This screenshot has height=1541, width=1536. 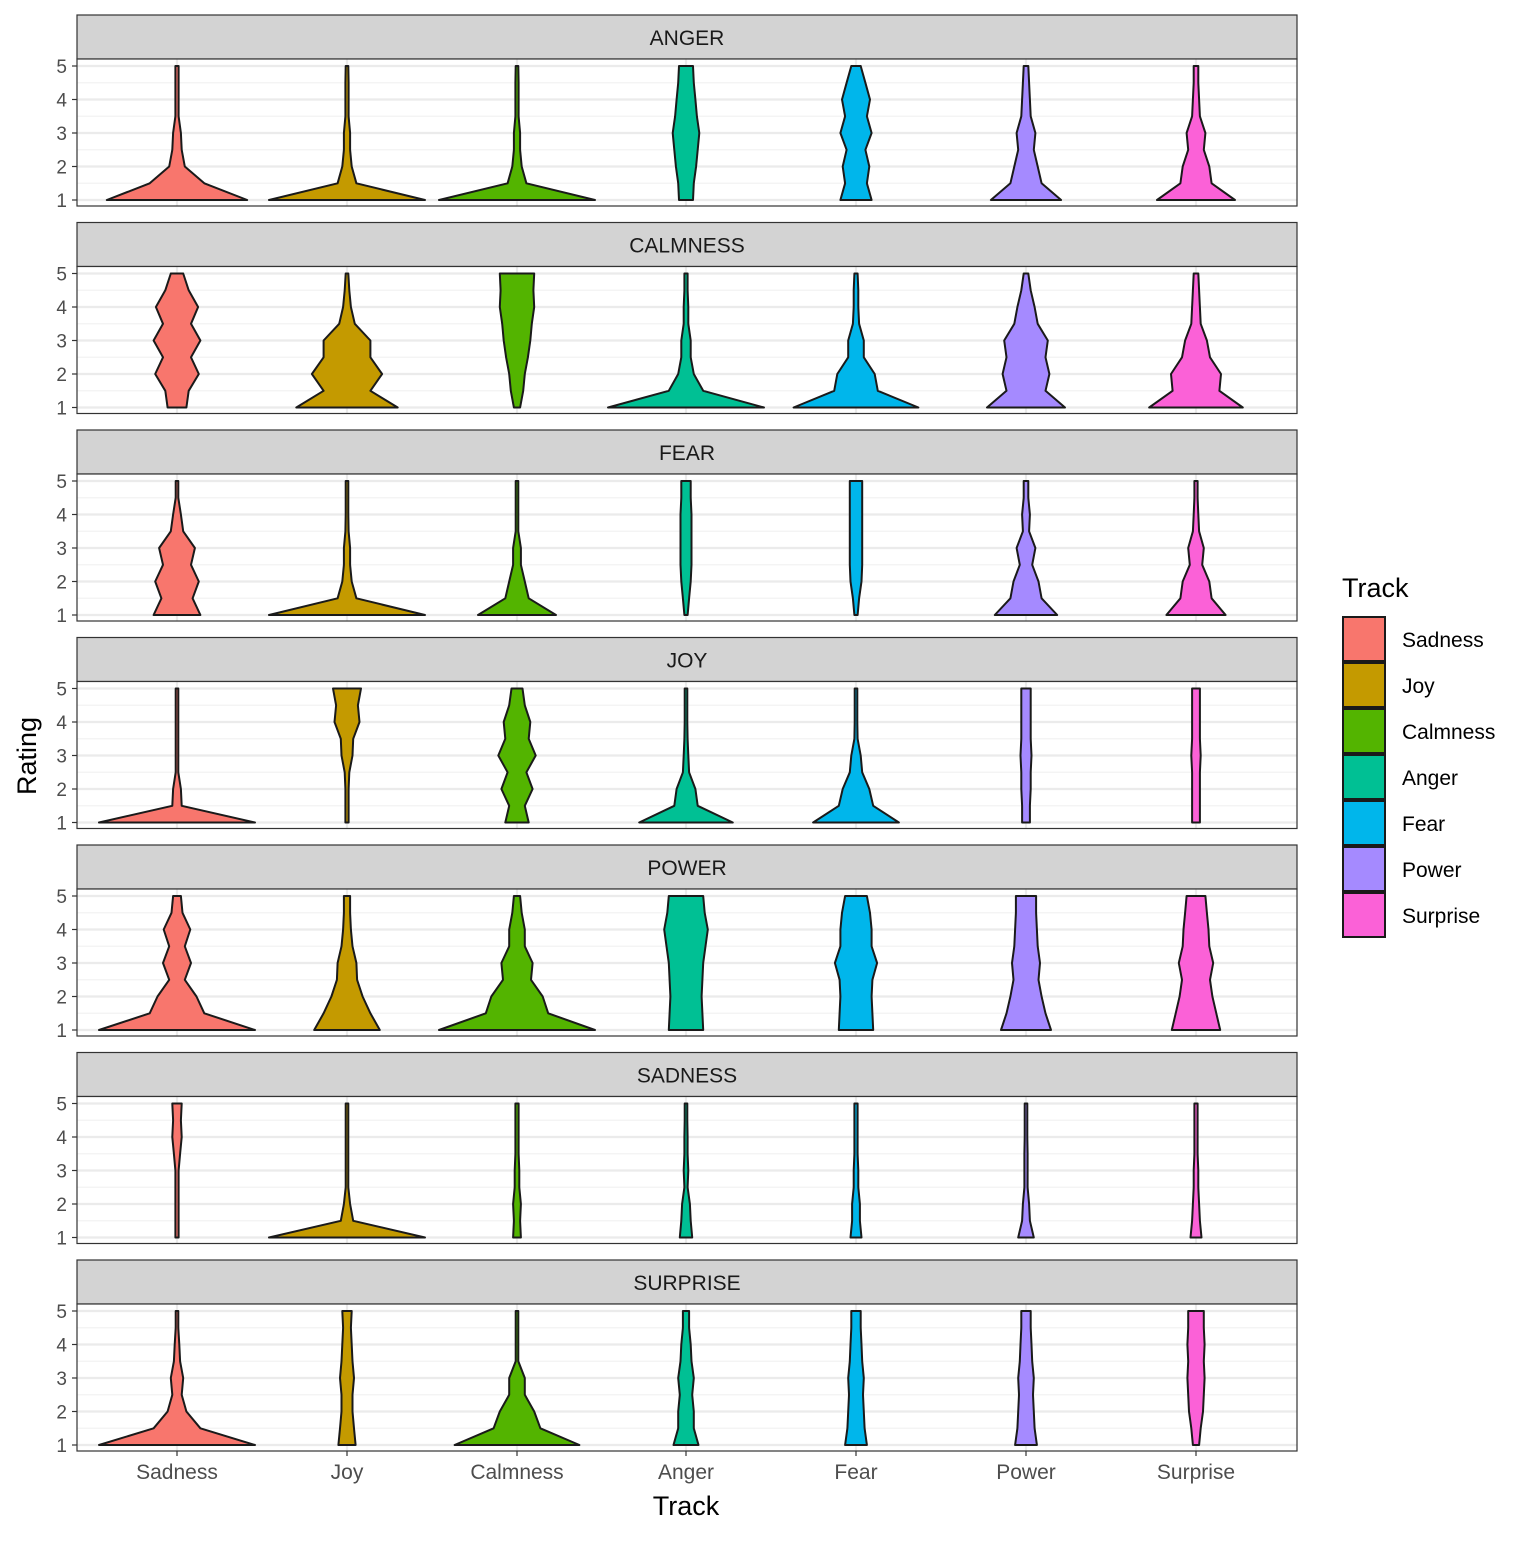 I want to click on panel-fear: FEAR 1 2 3 4 5, so click(x=677, y=528).